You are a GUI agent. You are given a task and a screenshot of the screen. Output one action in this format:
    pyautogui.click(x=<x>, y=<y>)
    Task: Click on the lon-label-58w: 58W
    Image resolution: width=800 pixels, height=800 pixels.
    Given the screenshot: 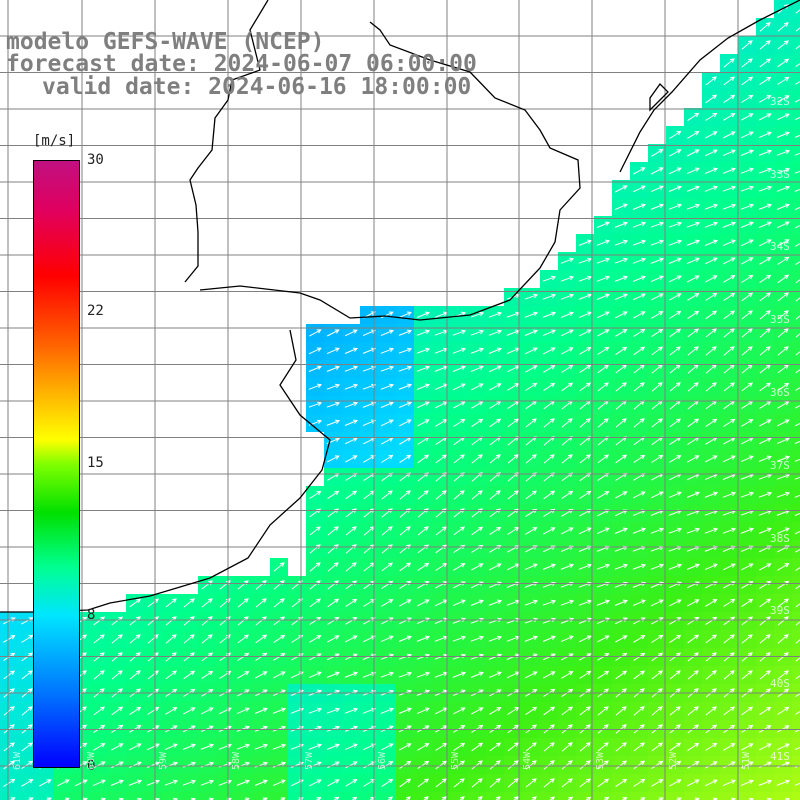 What is the action you would take?
    pyautogui.click(x=236, y=760)
    